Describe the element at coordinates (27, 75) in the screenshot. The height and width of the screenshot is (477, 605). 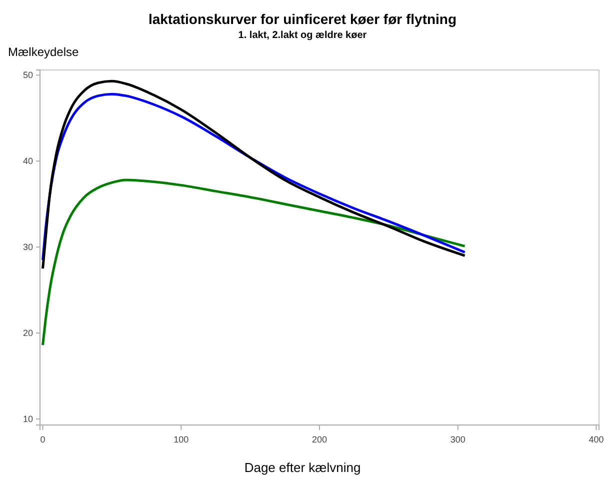
I see `y-tick-label: 50` at that location.